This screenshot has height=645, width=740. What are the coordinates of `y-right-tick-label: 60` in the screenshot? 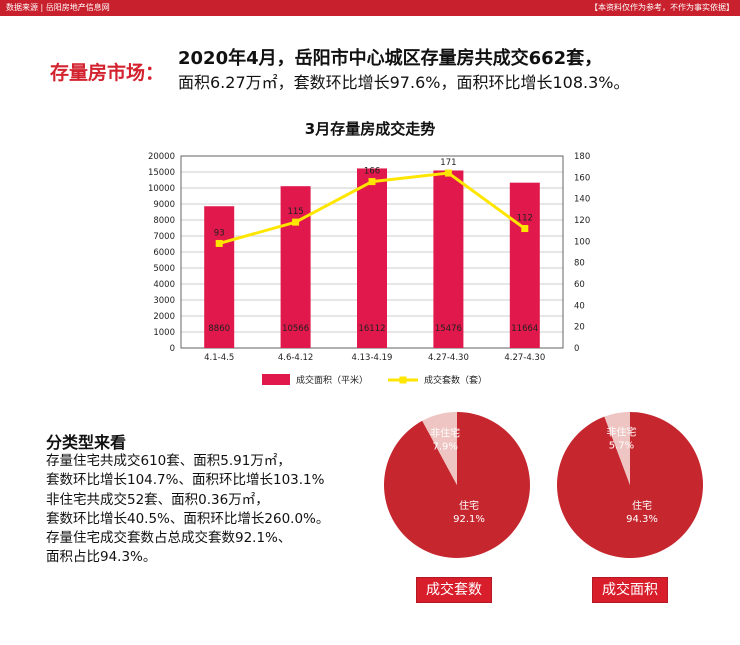 It's located at (579, 285).